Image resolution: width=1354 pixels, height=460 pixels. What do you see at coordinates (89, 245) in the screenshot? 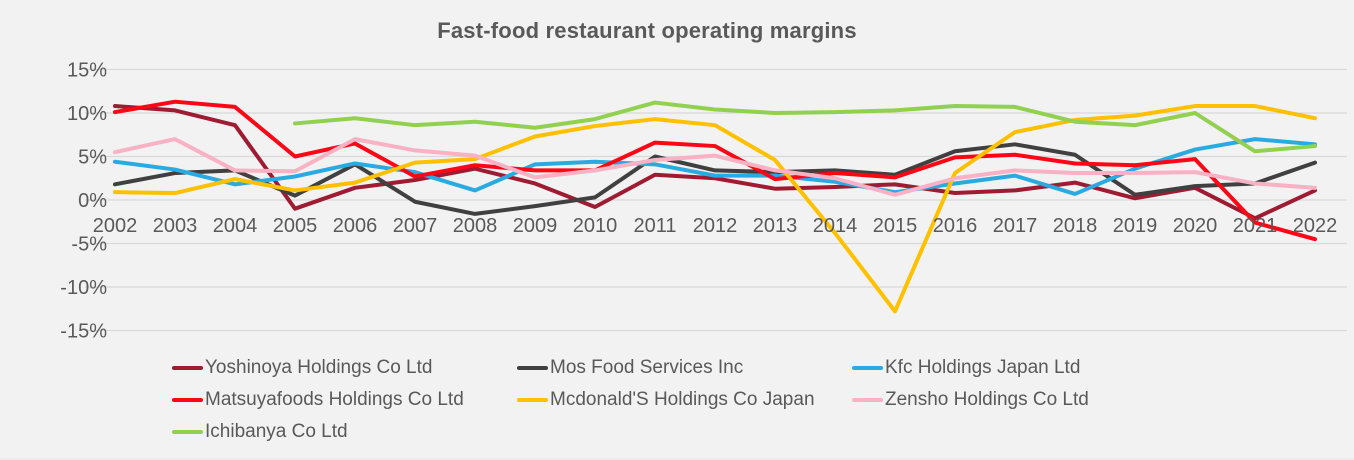
I see `y-axis-tick-label: -5%` at bounding box center [89, 245].